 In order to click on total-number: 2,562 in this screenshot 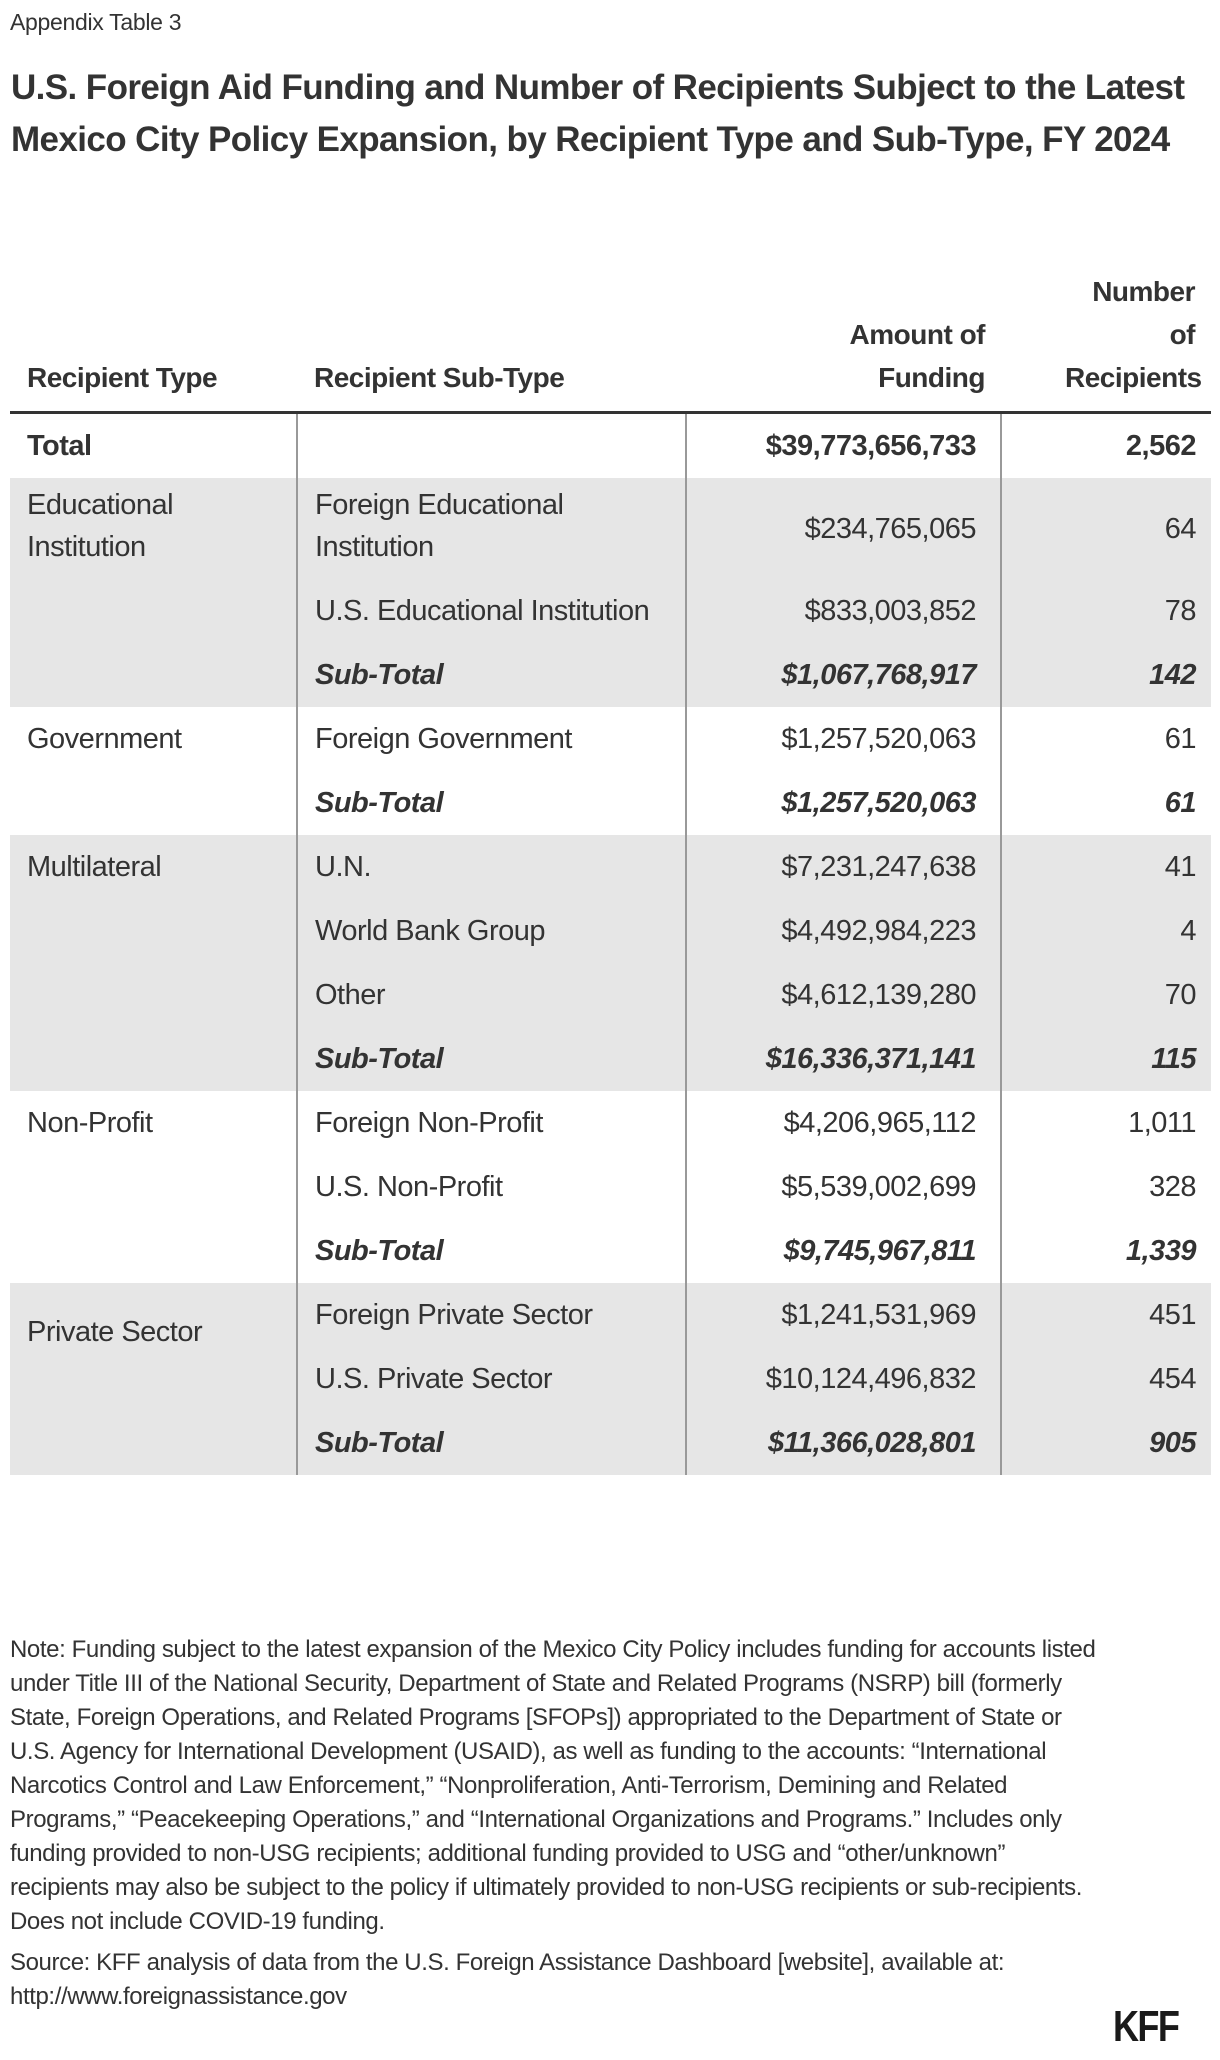, I will do `click(1105, 445)`.